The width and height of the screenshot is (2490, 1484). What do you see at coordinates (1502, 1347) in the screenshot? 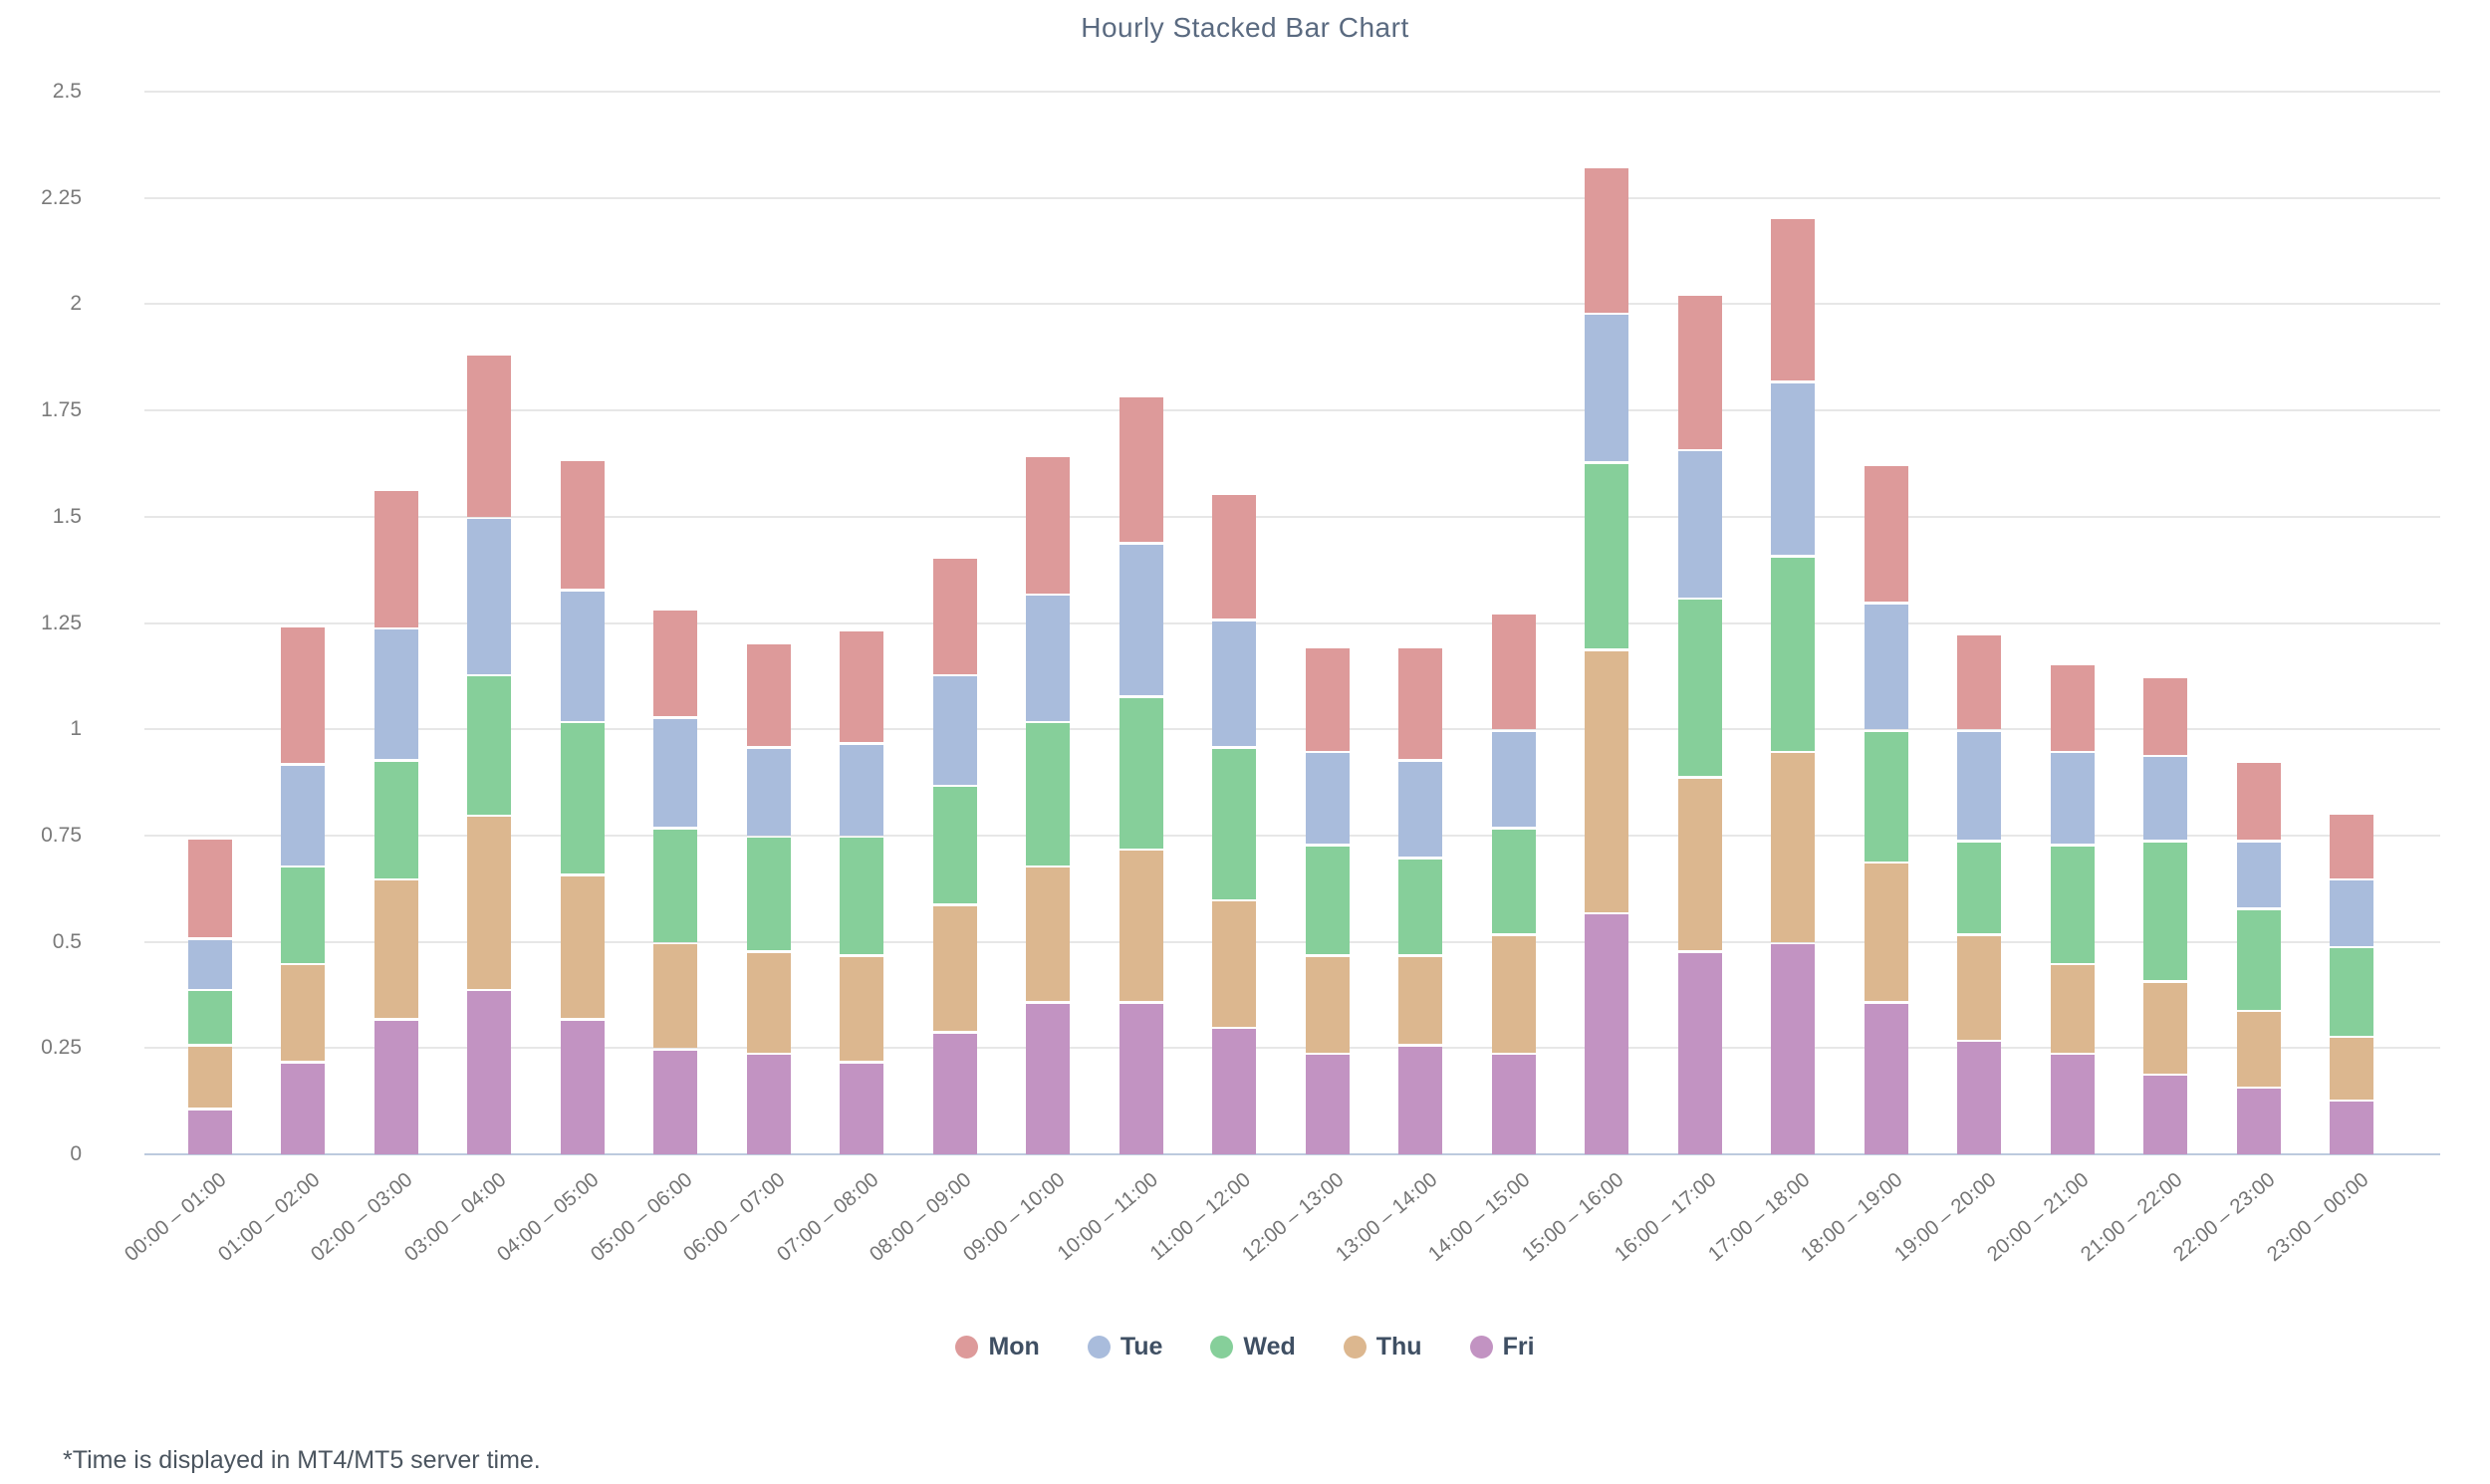
I see `legend-item-fri: Fri` at bounding box center [1502, 1347].